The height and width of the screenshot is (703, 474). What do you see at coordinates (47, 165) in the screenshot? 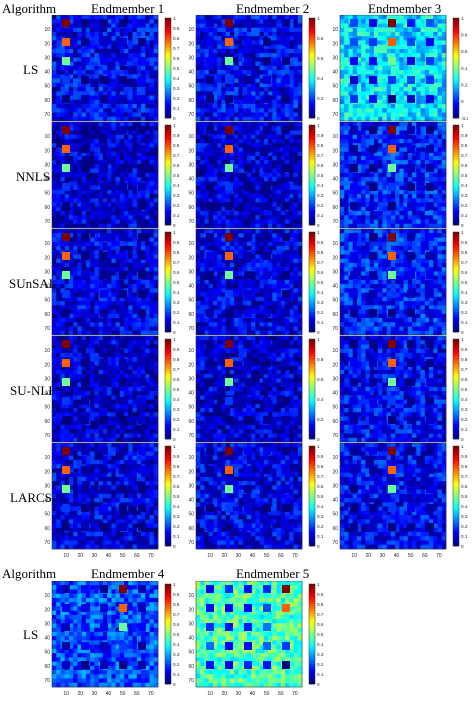
I see `y-tick-label: 30` at bounding box center [47, 165].